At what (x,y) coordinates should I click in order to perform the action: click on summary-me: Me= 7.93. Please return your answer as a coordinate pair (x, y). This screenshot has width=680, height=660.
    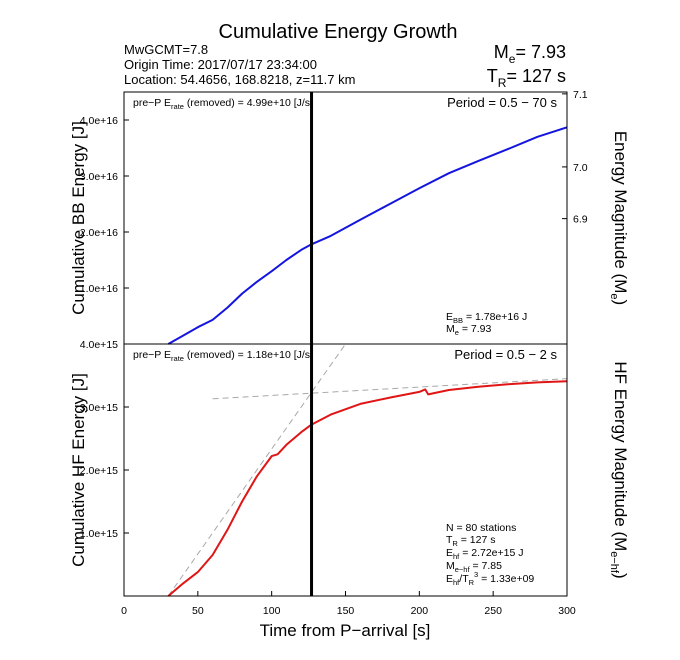
    Looking at the image, I should click on (530, 54).